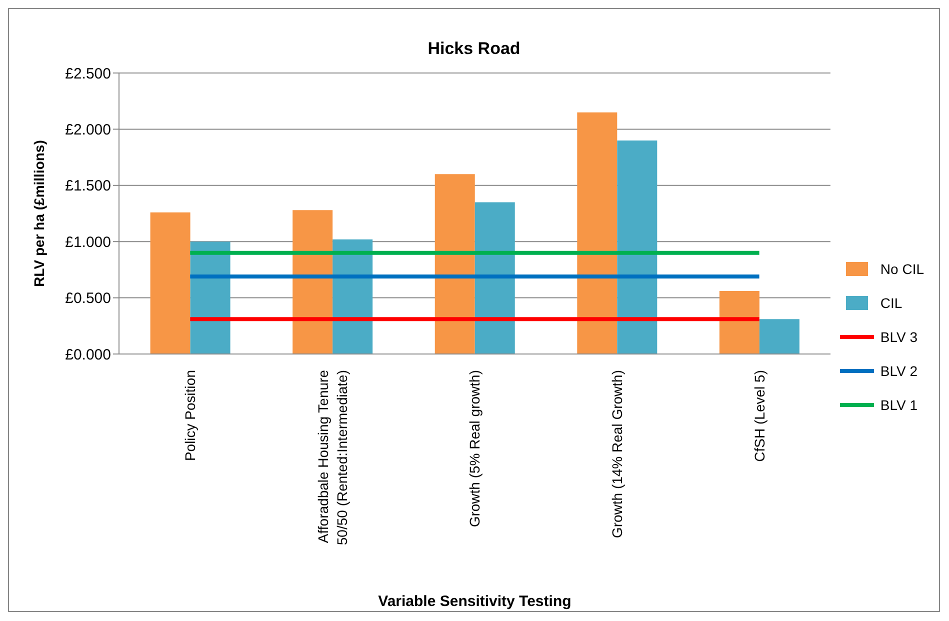 This screenshot has height=621, width=949. I want to click on legend-label: CIL, so click(891, 302).